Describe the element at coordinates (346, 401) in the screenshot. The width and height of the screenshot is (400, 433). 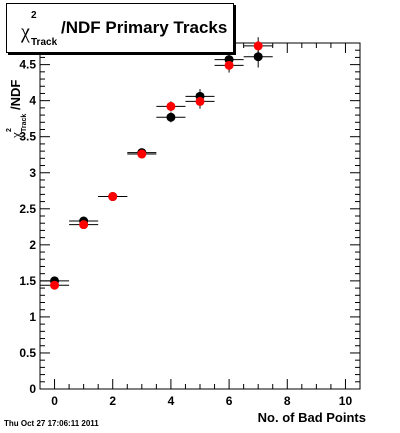
I see `x-tick-label: 10` at that location.